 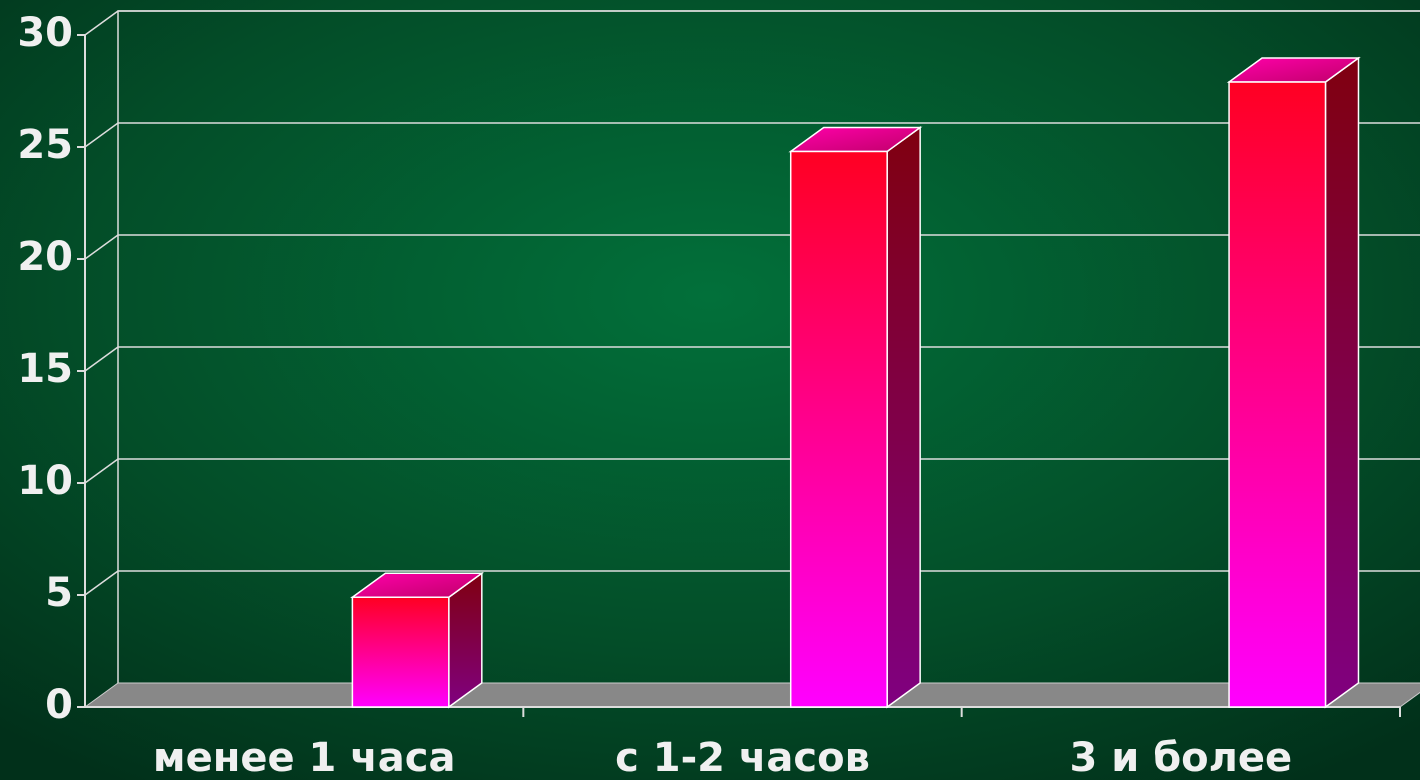 I want to click on x-tick-label: 3 и более, so click(x=1180, y=757).